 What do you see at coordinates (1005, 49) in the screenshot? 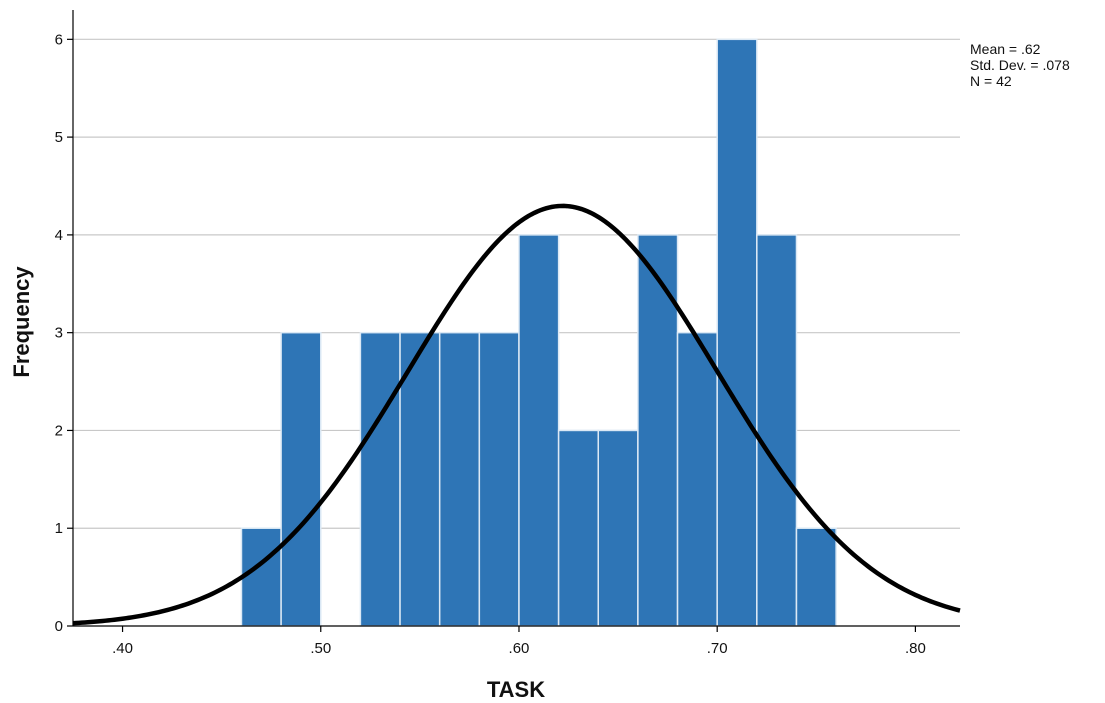
I see `stats-mean: Mean = .62` at bounding box center [1005, 49].